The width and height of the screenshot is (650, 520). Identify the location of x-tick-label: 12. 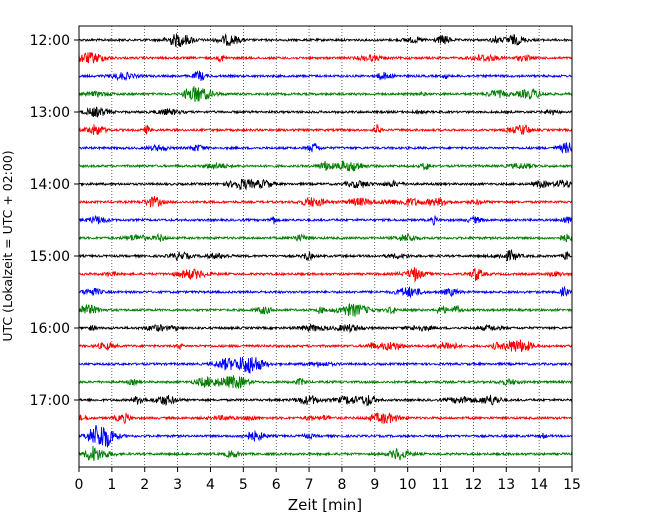
(473, 485).